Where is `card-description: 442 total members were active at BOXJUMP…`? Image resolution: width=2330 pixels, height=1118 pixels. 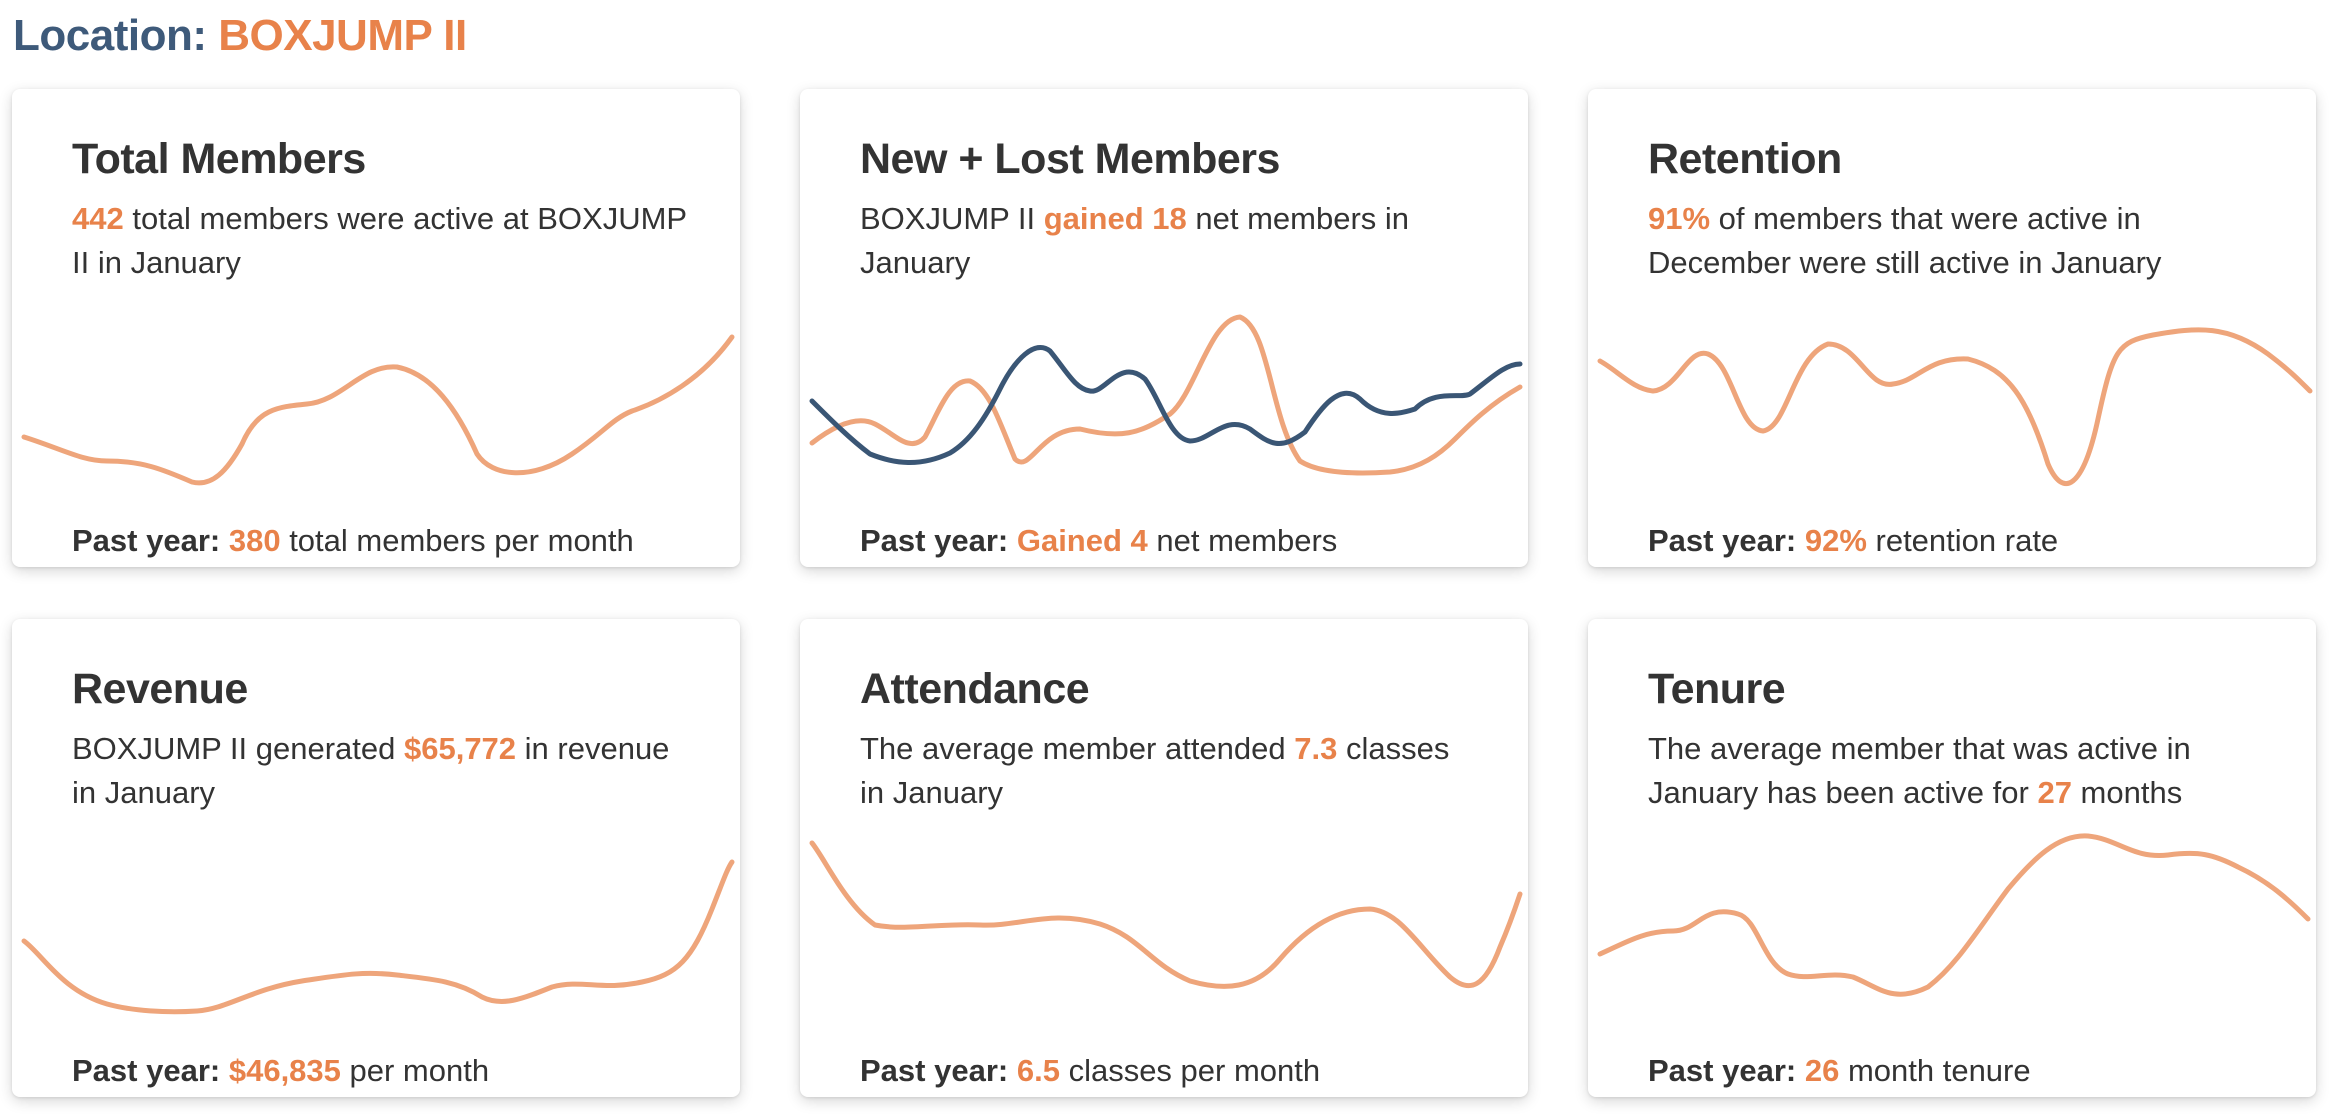
card-description: 442 total members were active at BOXJUMP… is located at coordinates (379, 240).